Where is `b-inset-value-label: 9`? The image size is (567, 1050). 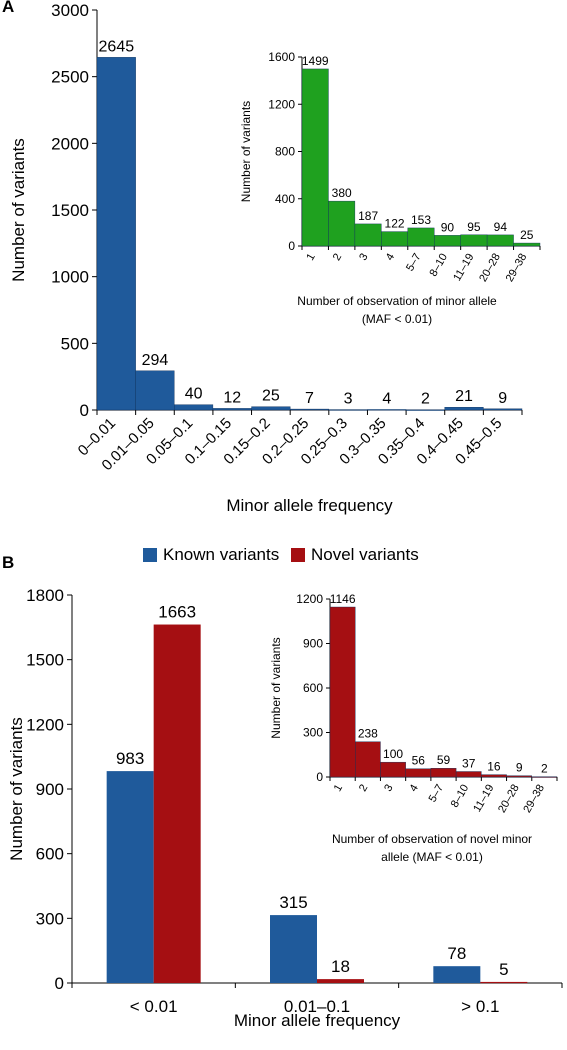
b-inset-value-label: 9 is located at coordinates (519, 768).